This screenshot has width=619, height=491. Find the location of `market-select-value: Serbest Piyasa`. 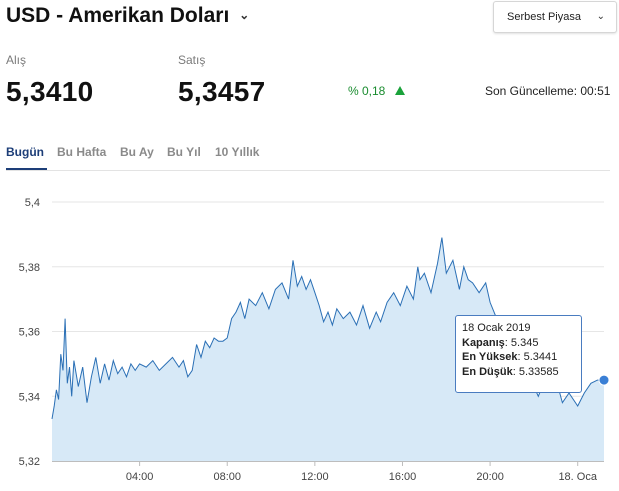

market-select-value: Serbest Piyasa is located at coordinates (544, 17).